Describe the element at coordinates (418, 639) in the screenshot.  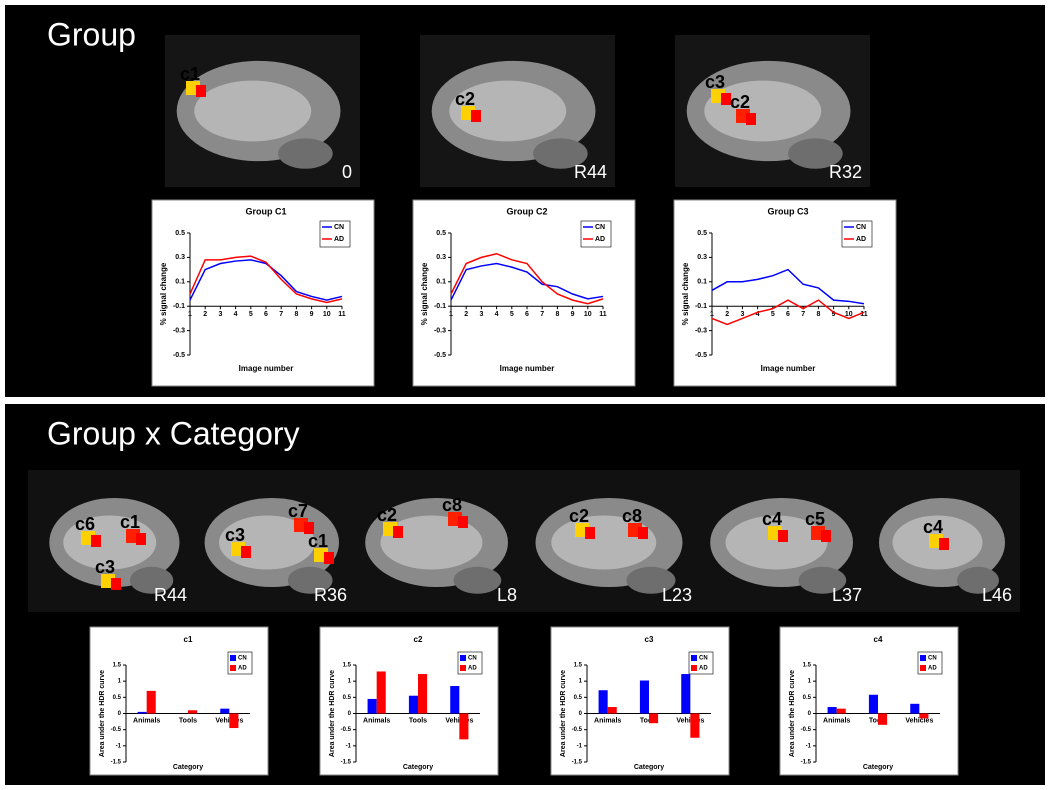
I see `chart-title: c2` at that location.